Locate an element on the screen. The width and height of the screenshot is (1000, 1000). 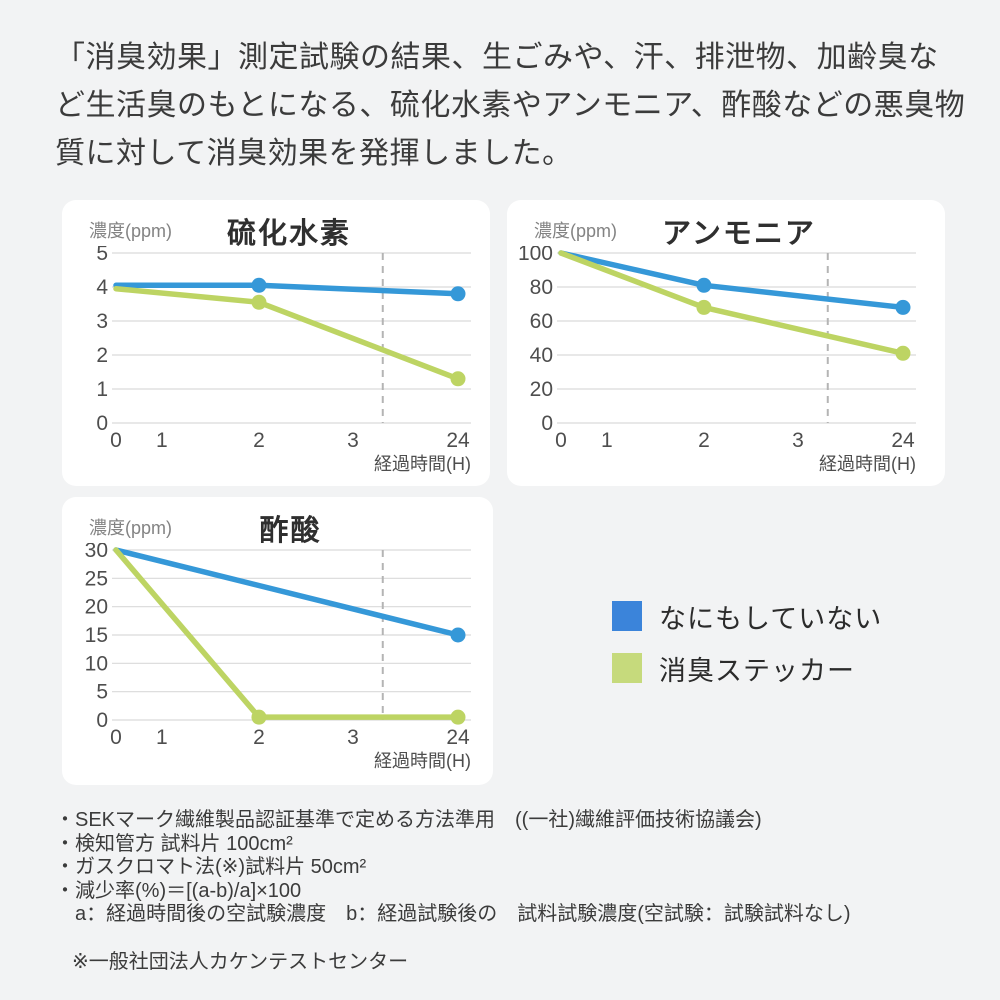
footnote-line: ・ガスクロマト法(※)試料片 50cm² is located at coordinates (211, 867).